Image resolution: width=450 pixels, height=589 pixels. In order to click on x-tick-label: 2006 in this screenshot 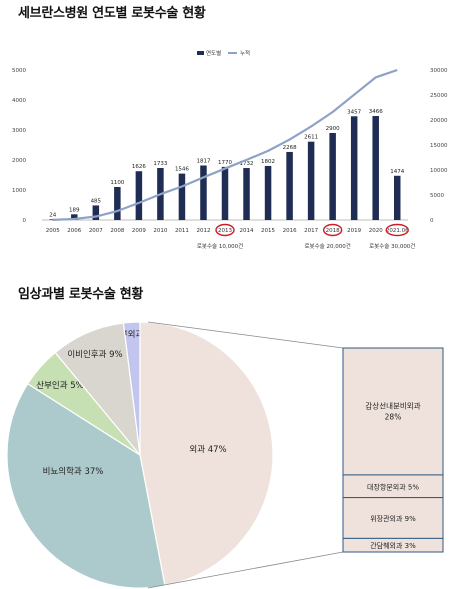, I will do `click(74, 231)`.